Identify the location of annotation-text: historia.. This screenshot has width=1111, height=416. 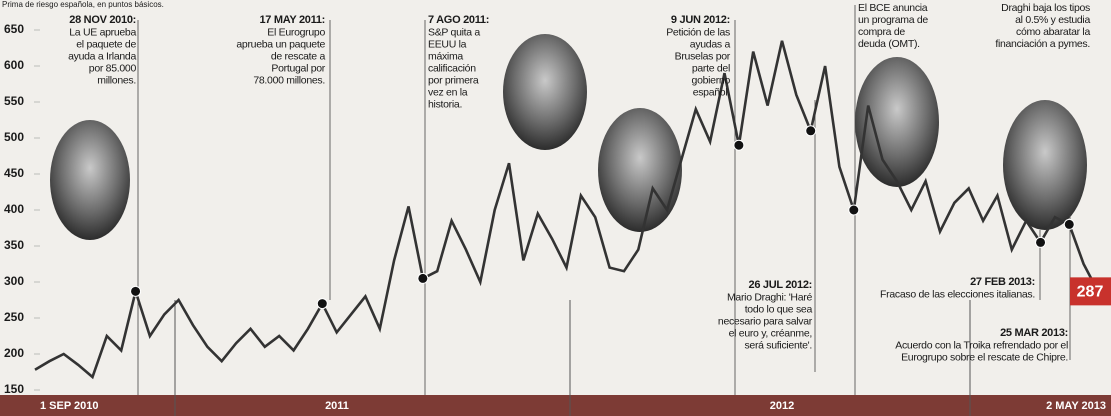
(445, 104).